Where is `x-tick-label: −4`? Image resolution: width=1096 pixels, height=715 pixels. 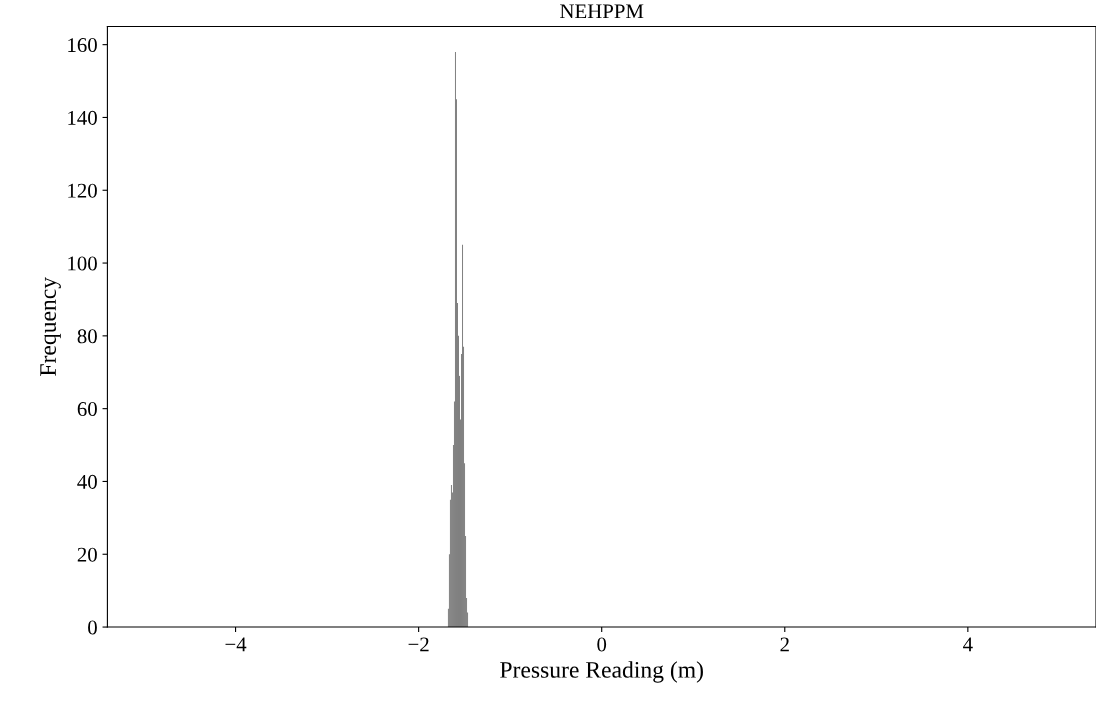
x-tick-label: −4 is located at coordinates (236, 644).